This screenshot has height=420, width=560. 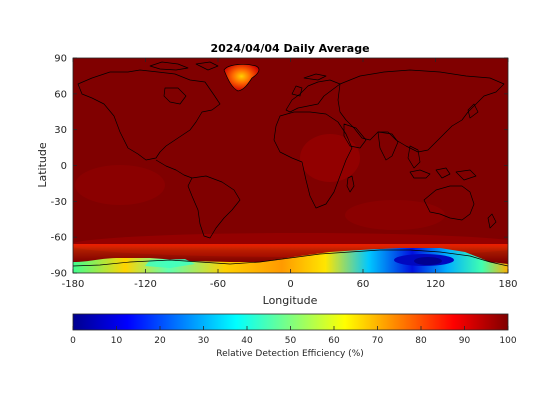 I want to click on colorbar-tick-label: 20, so click(x=160, y=341).